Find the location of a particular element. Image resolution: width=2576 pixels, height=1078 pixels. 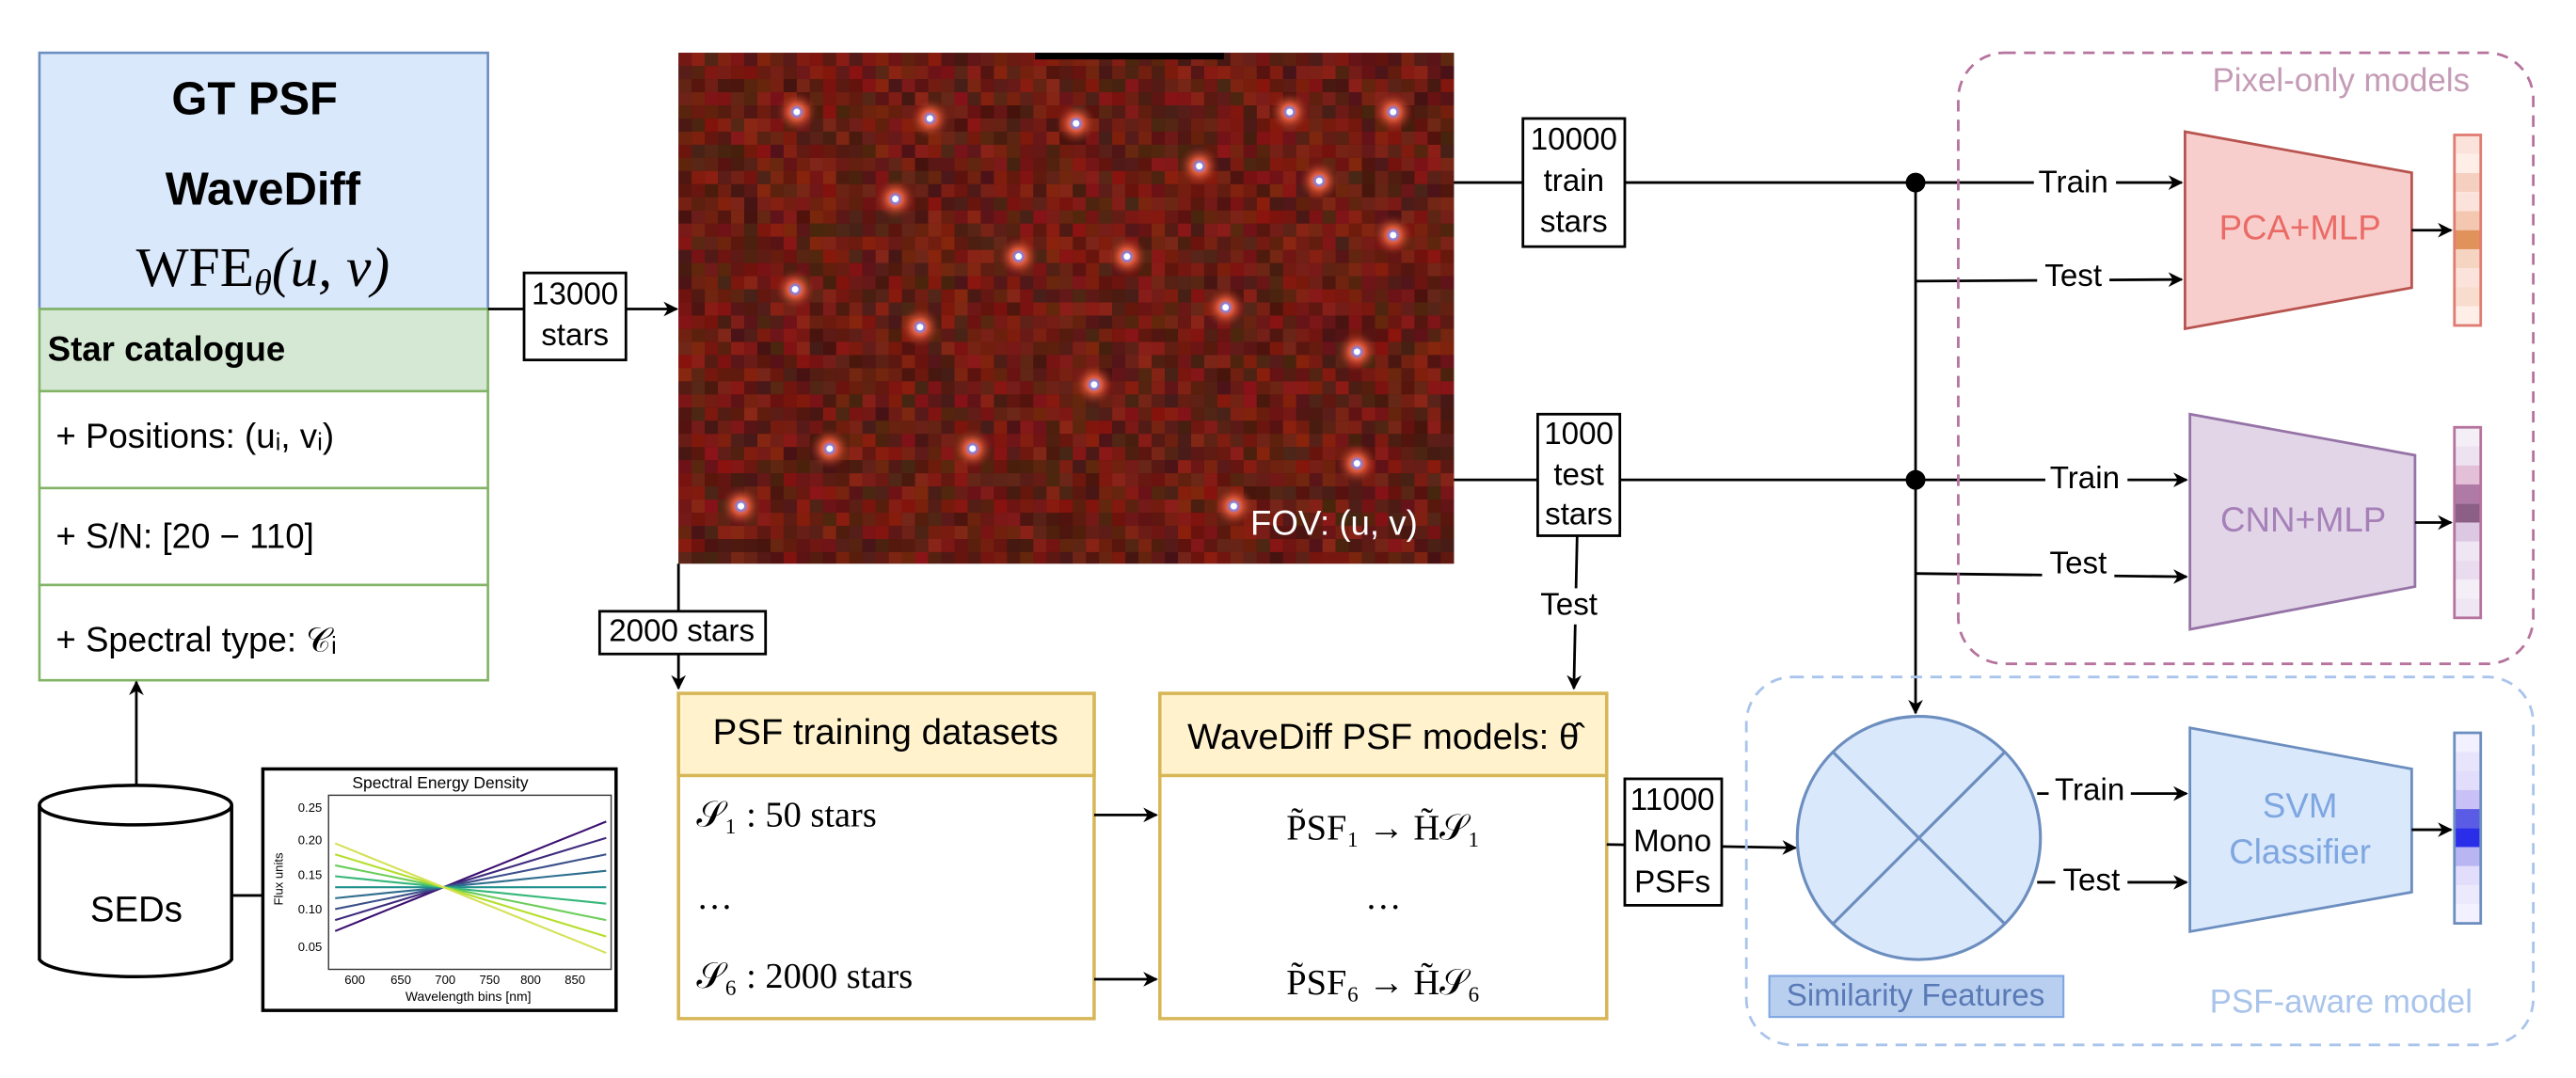

label-bg is located at coordinates (2074, 278).